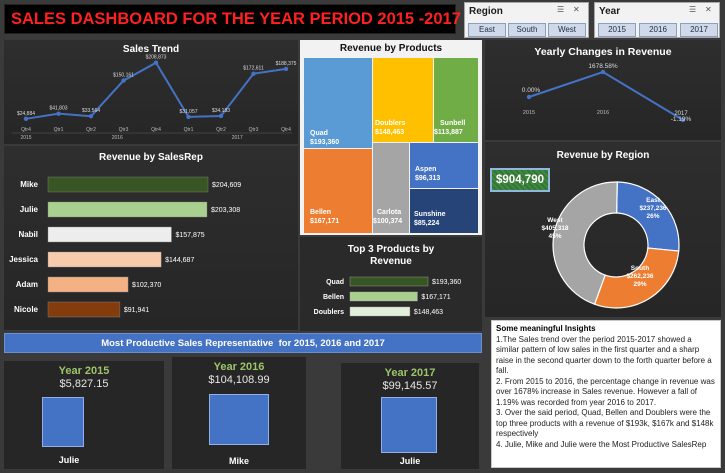 Image resolution: width=725 pixels, height=473 pixels. I want to click on year-2016-card: Year 2016 $104,108.99 Mike, so click(239, 413).